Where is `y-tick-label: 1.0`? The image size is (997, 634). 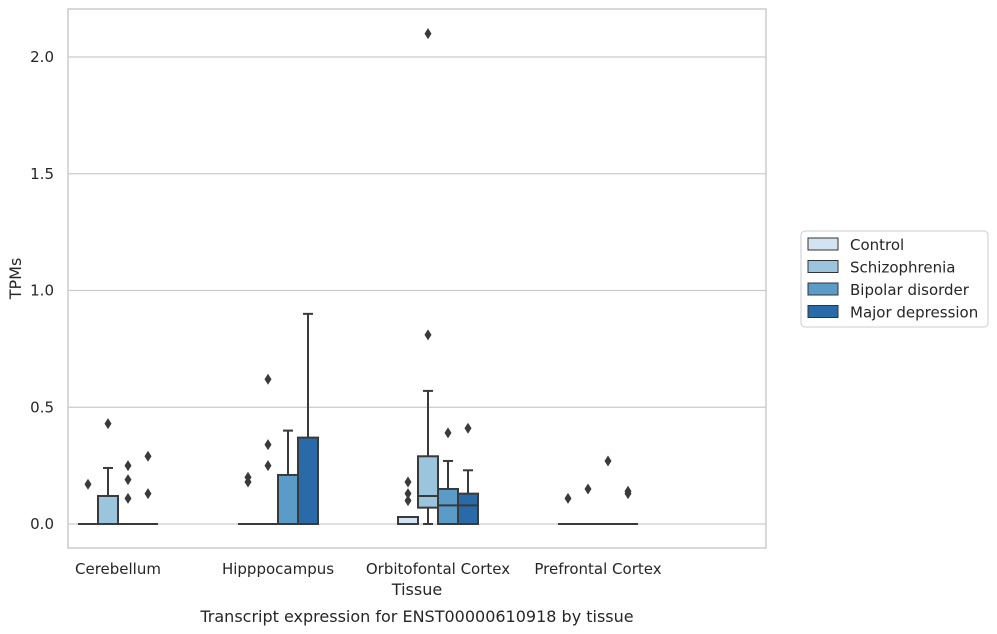
y-tick-label: 1.0 is located at coordinates (42, 291).